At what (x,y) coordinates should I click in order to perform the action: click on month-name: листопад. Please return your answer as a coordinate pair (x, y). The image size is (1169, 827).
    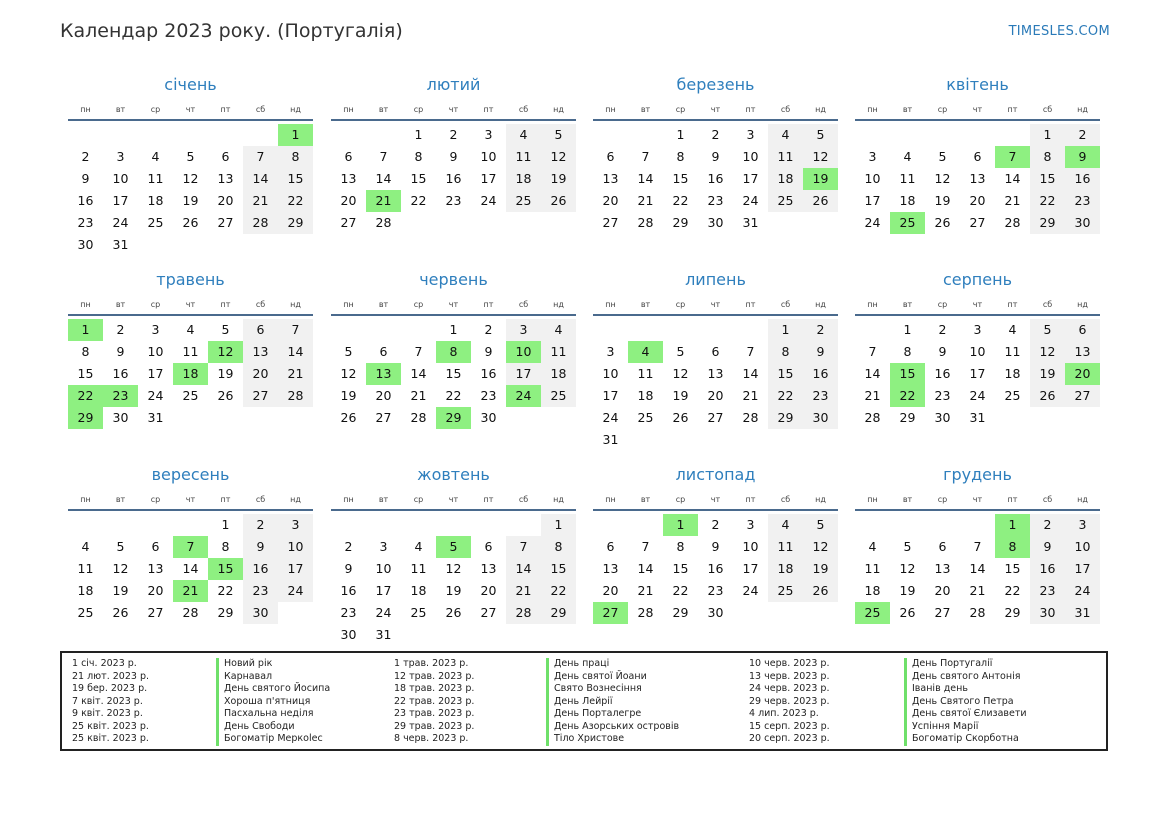
    Looking at the image, I should click on (715, 474).